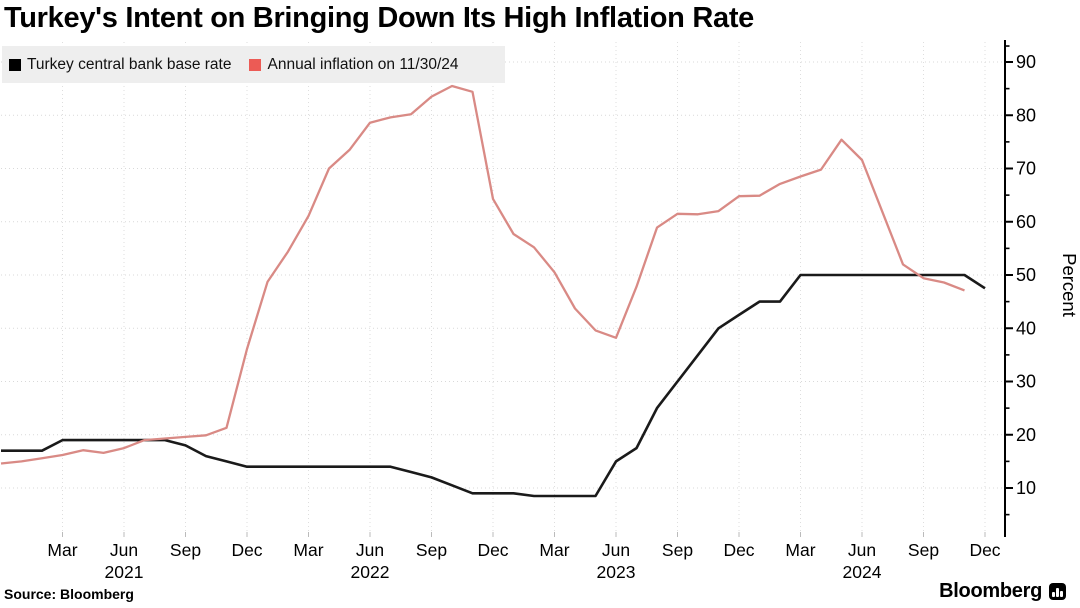 The image size is (1080, 608). I want to click on legend-item-base-rate: Turkey central bank base rate, so click(120, 65).